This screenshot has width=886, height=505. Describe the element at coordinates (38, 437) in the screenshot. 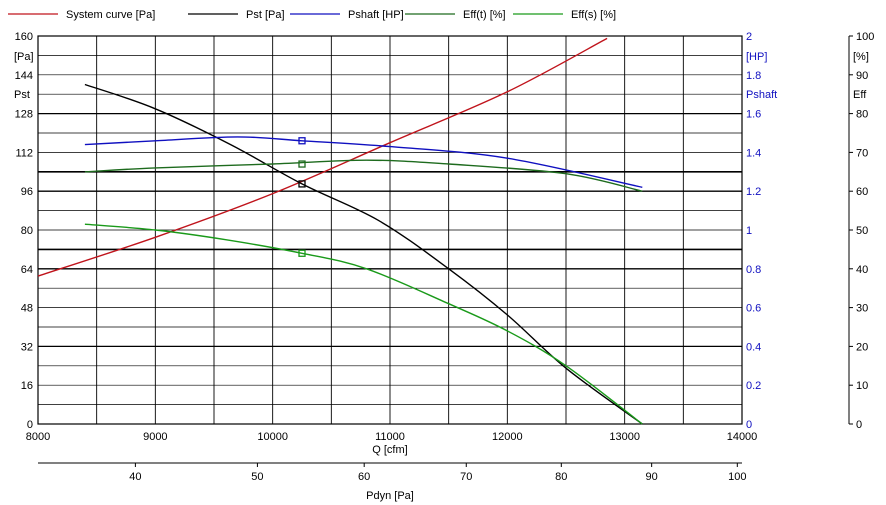

I see `x-tick-label: 8000` at that location.